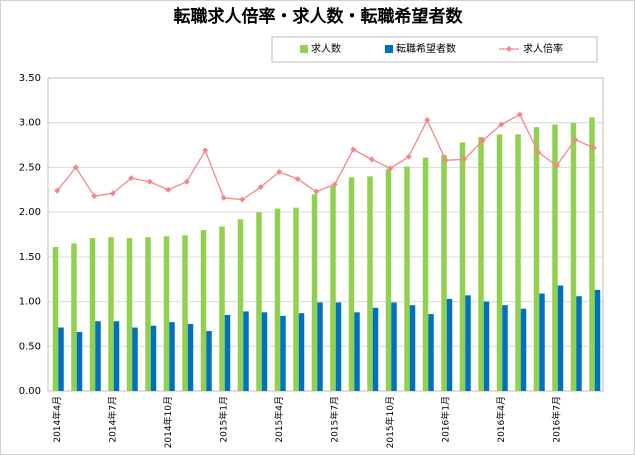 The height and width of the screenshot is (455, 635). Describe the element at coordinates (112, 419) in the screenshot. I see `x-tick-label: 2014年7月` at that location.